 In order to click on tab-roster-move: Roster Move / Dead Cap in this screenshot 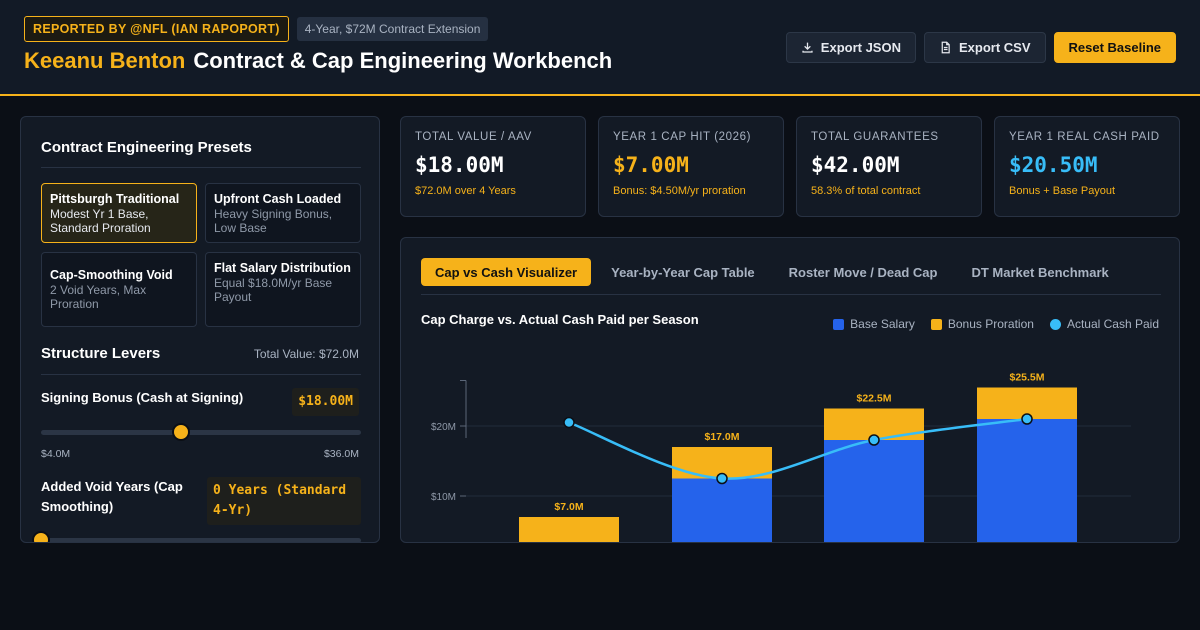, I will do `click(863, 272)`.